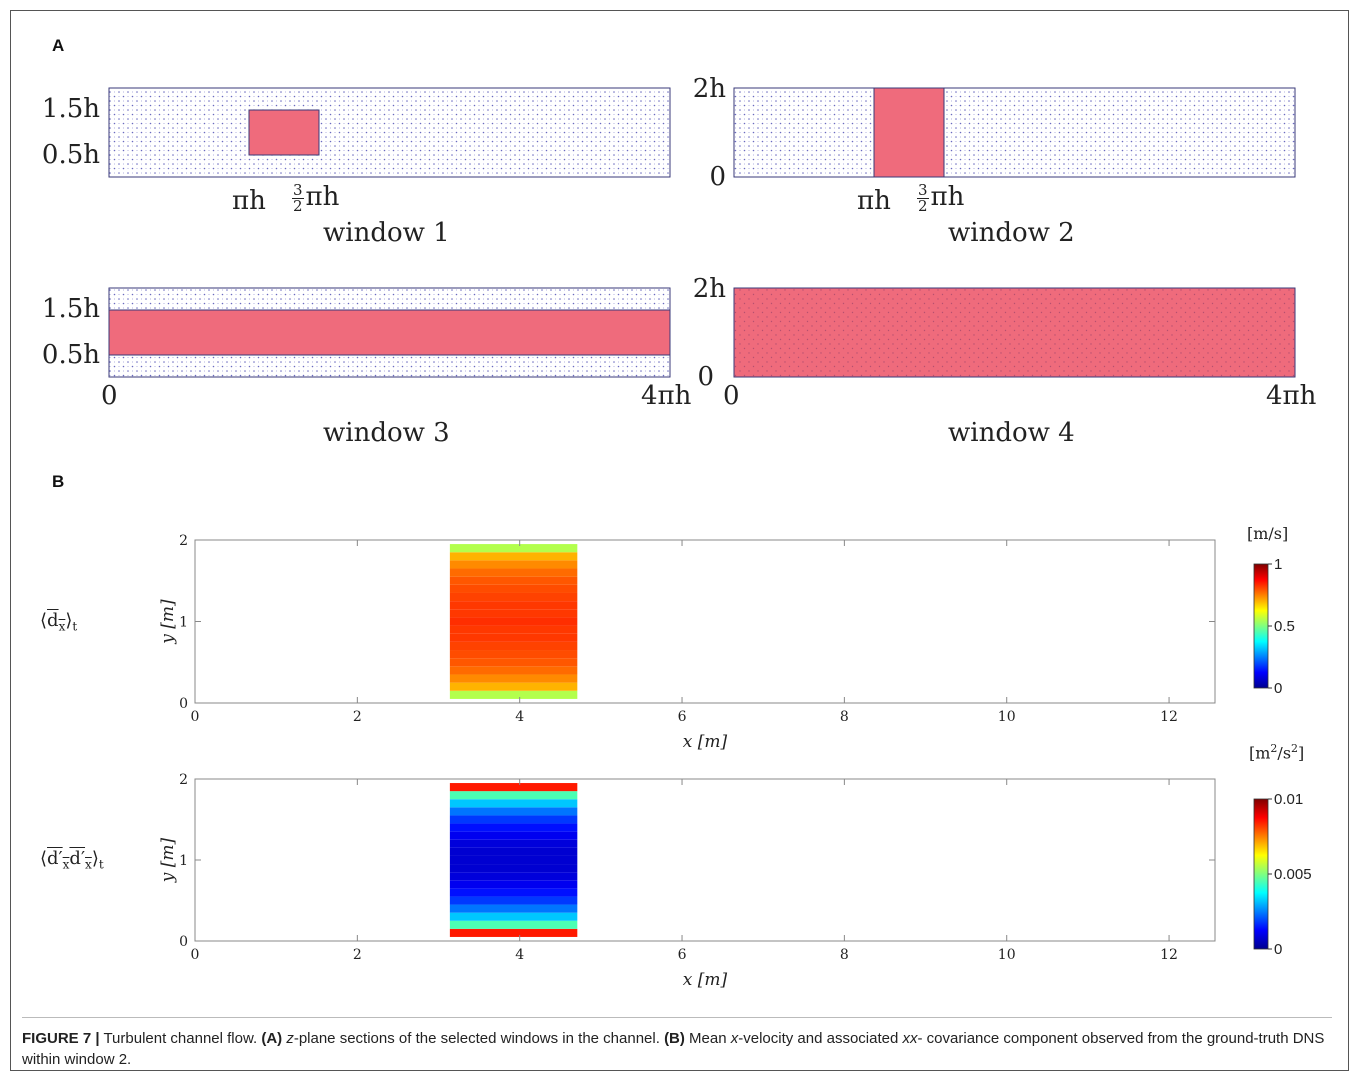 This screenshot has width=1360, height=1082. What do you see at coordinates (717, 177) in the screenshot?
I see `window-2-ylabel-bottom: 0` at bounding box center [717, 177].